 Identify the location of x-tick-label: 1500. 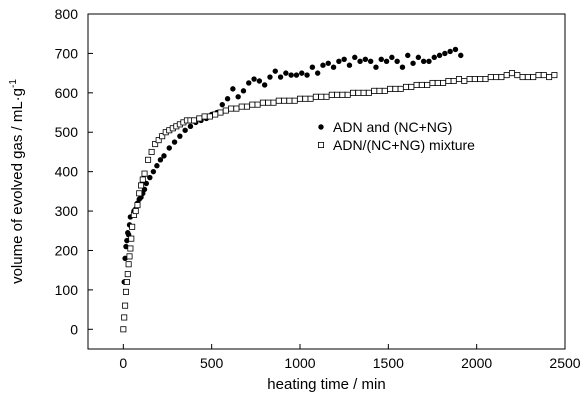
(388, 363).